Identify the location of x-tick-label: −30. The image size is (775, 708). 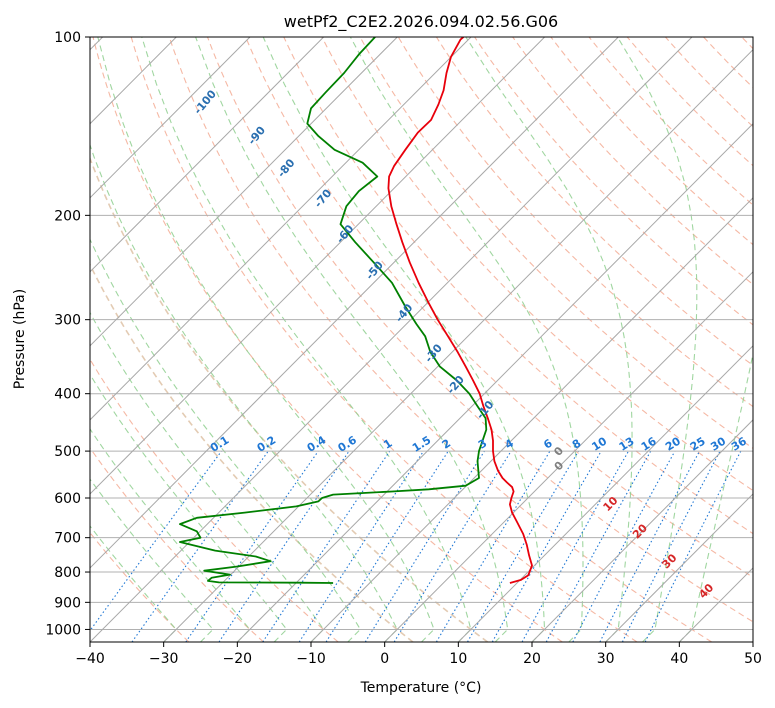
(164, 659).